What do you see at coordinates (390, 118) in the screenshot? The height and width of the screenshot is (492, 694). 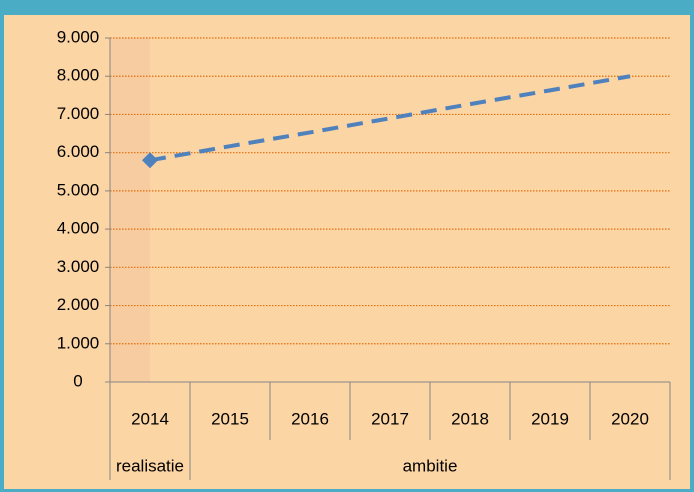 I see `line-series` at bounding box center [390, 118].